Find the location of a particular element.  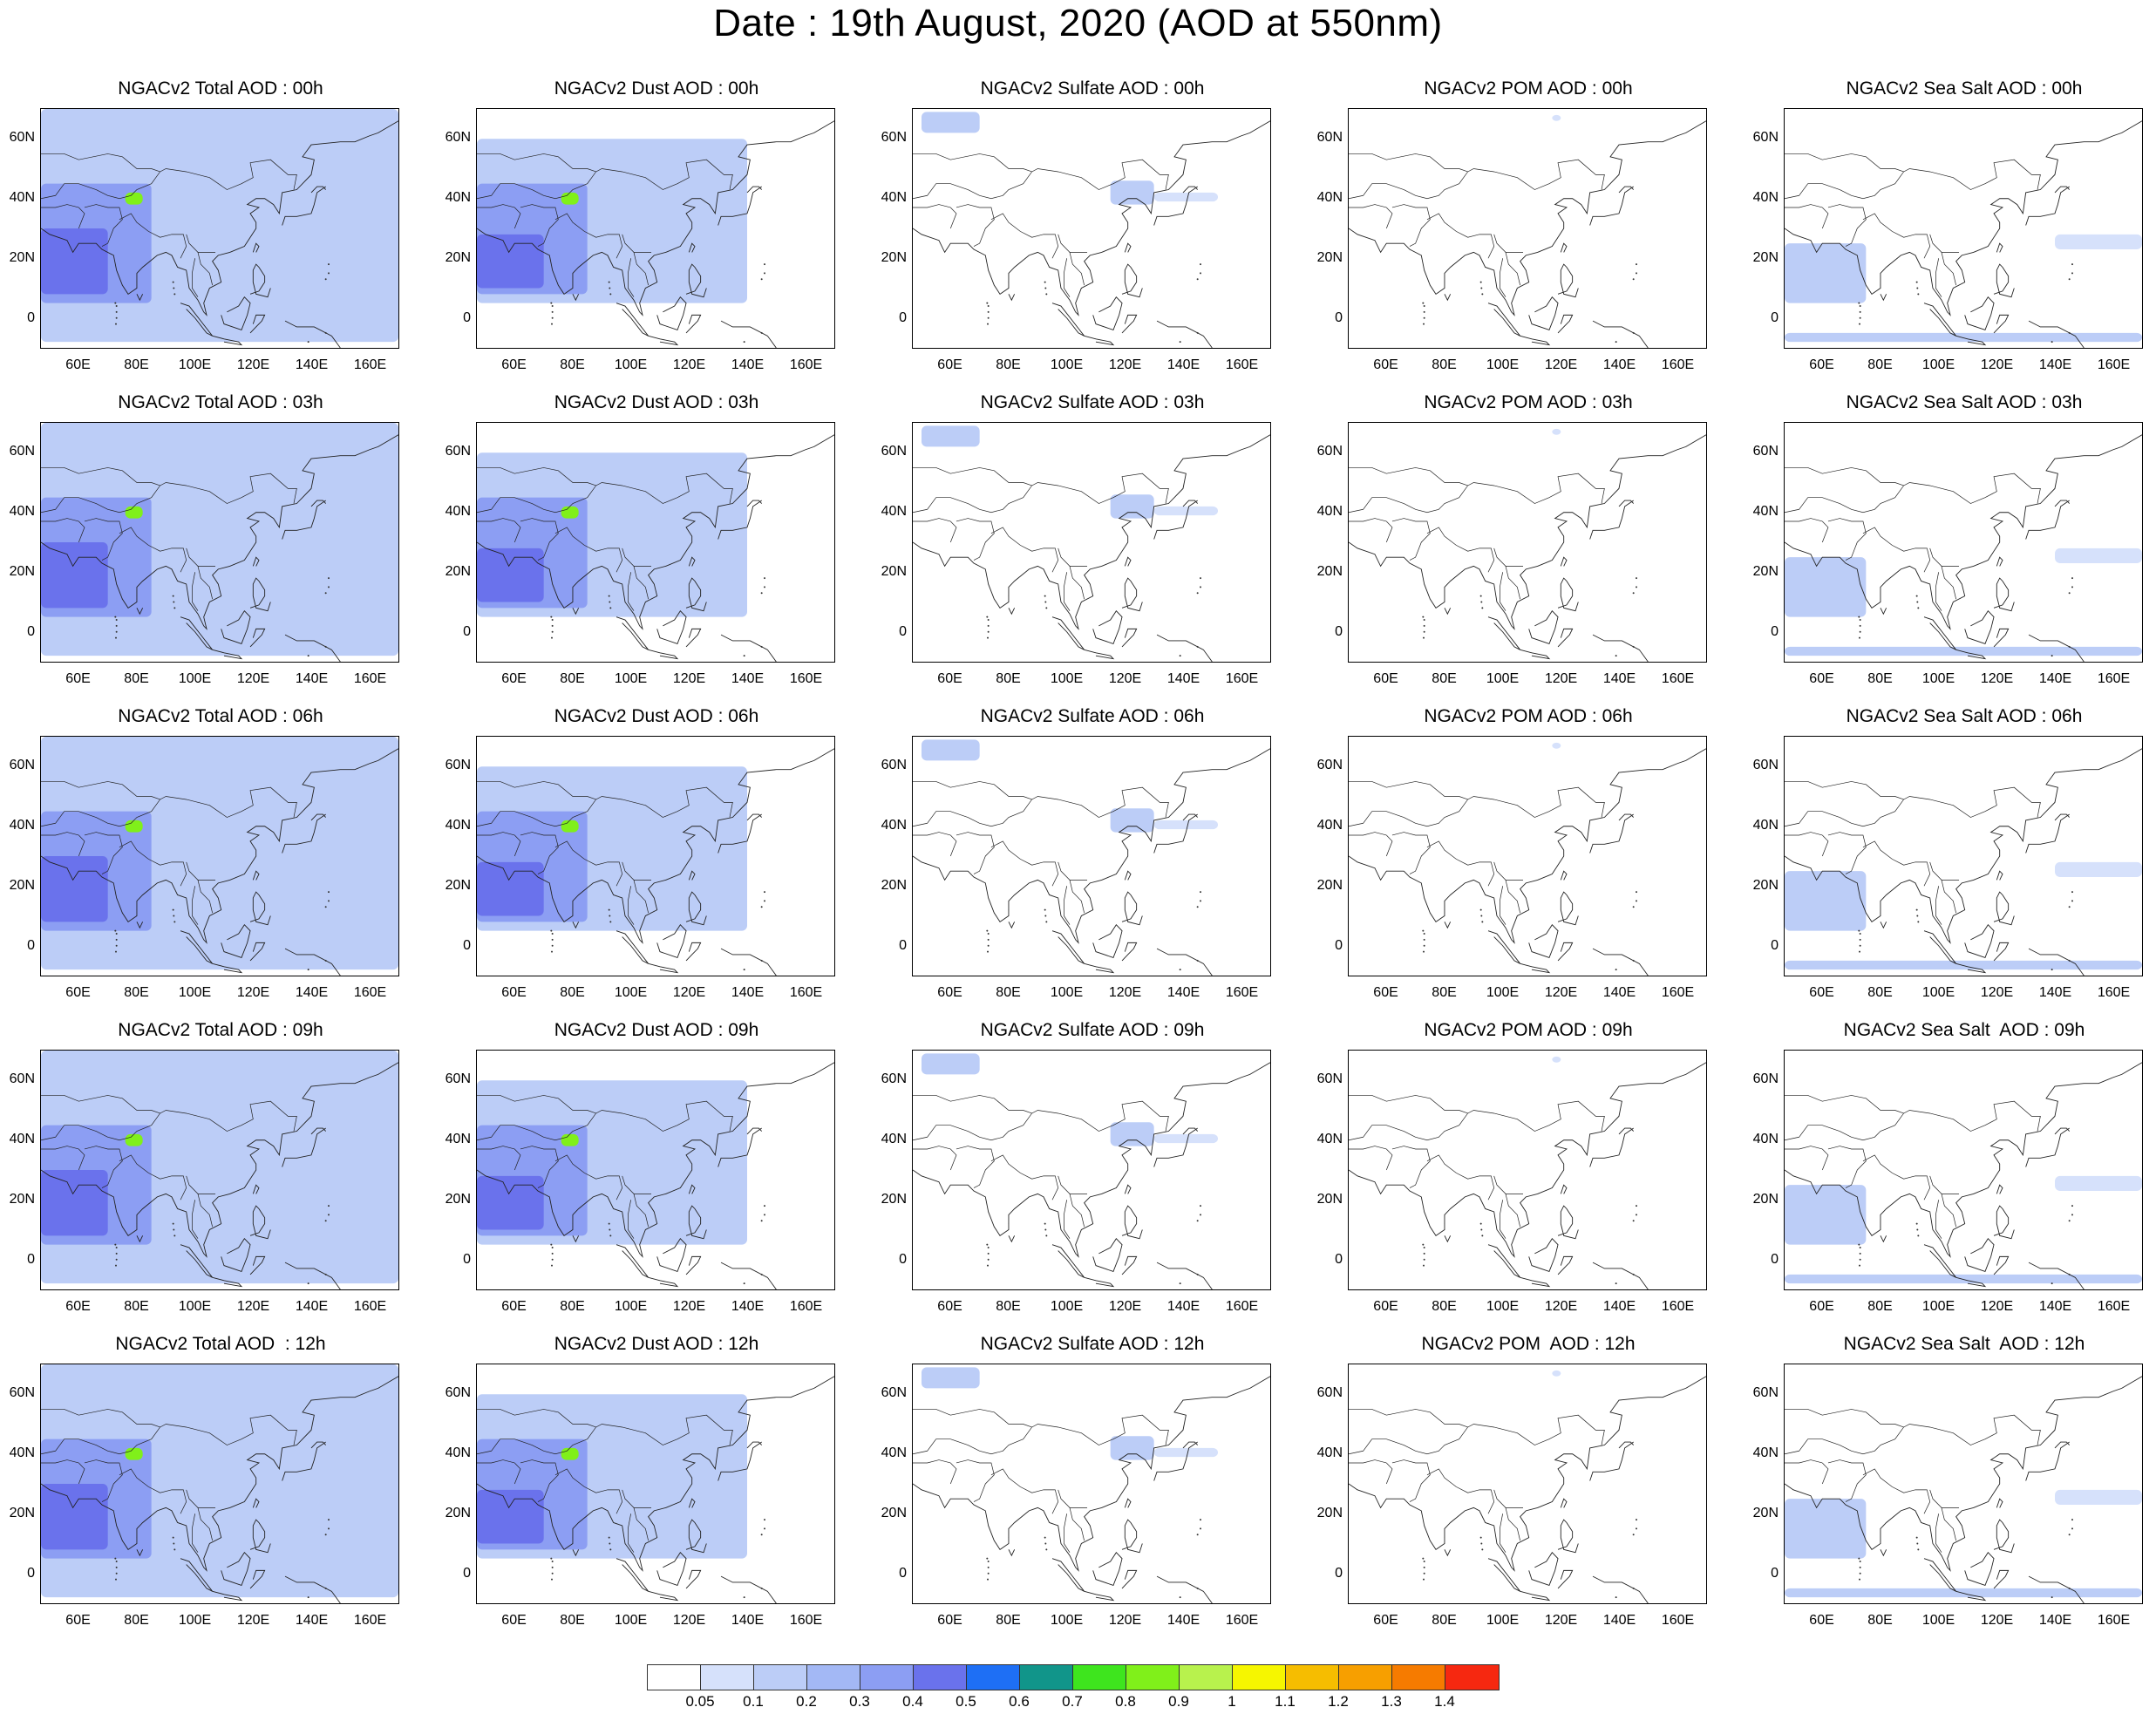

lat-tick-label: 0 is located at coordinates (467, 945).